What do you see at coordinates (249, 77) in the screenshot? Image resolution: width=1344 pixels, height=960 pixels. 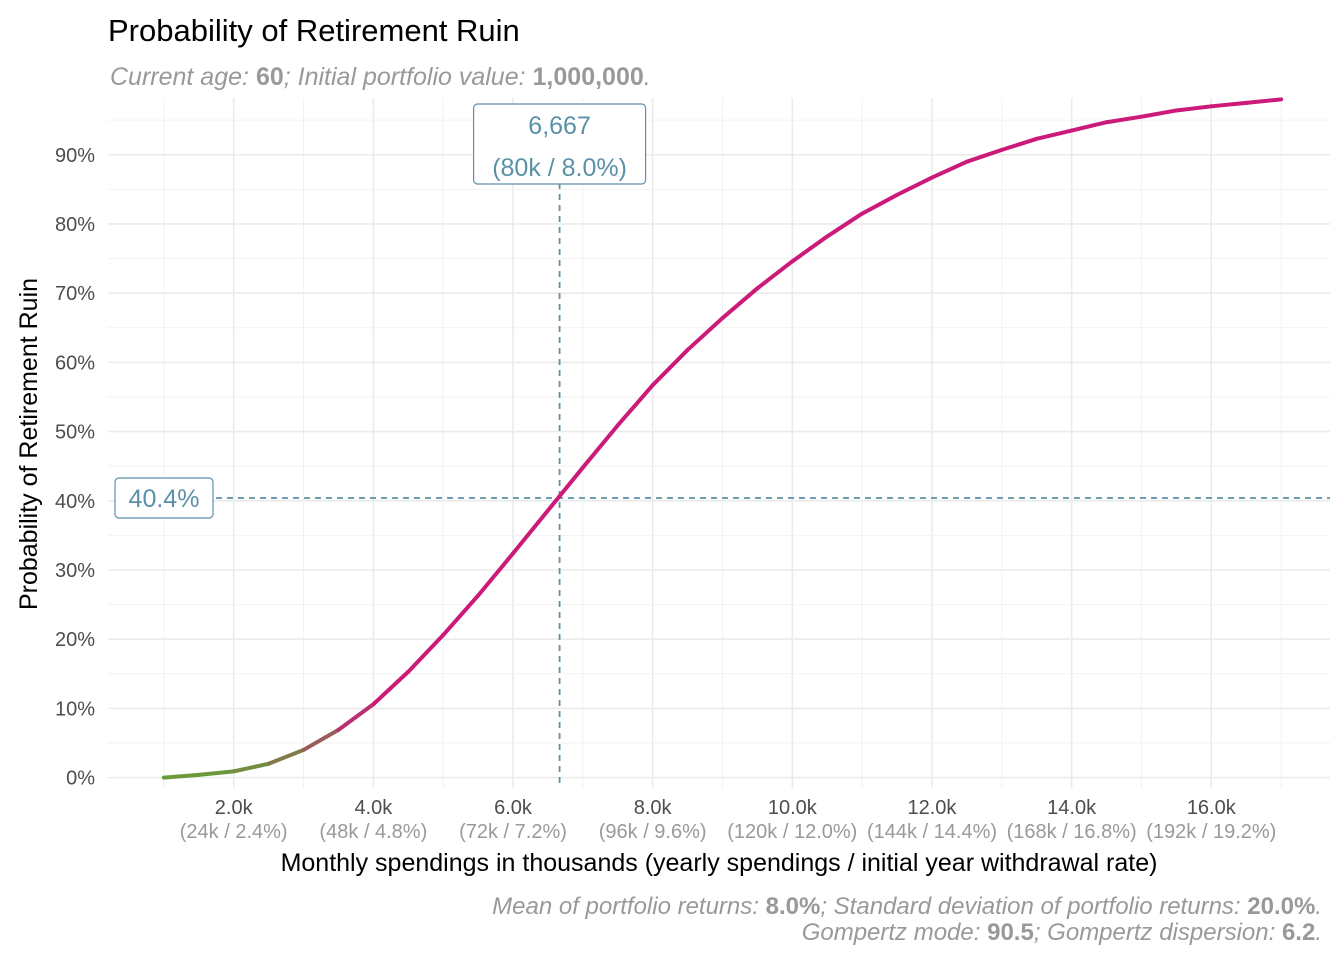 I see `subtitle-part-1: :` at bounding box center [249, 77].